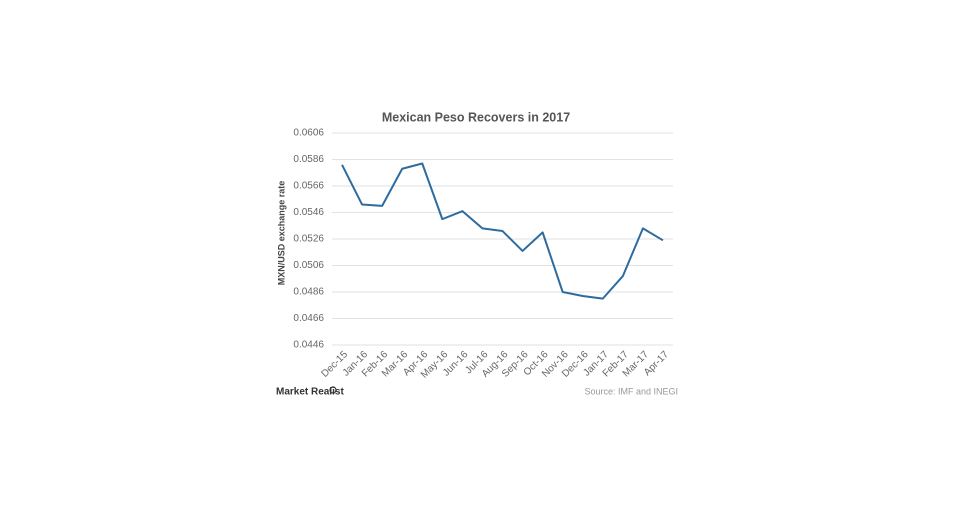 The width and height of the screenshot is (966, 507). What do you see at coordinates (308, 292) in the screenshot?
I see `y-tick-label: 0.0486` at bounding box center [308, 292].